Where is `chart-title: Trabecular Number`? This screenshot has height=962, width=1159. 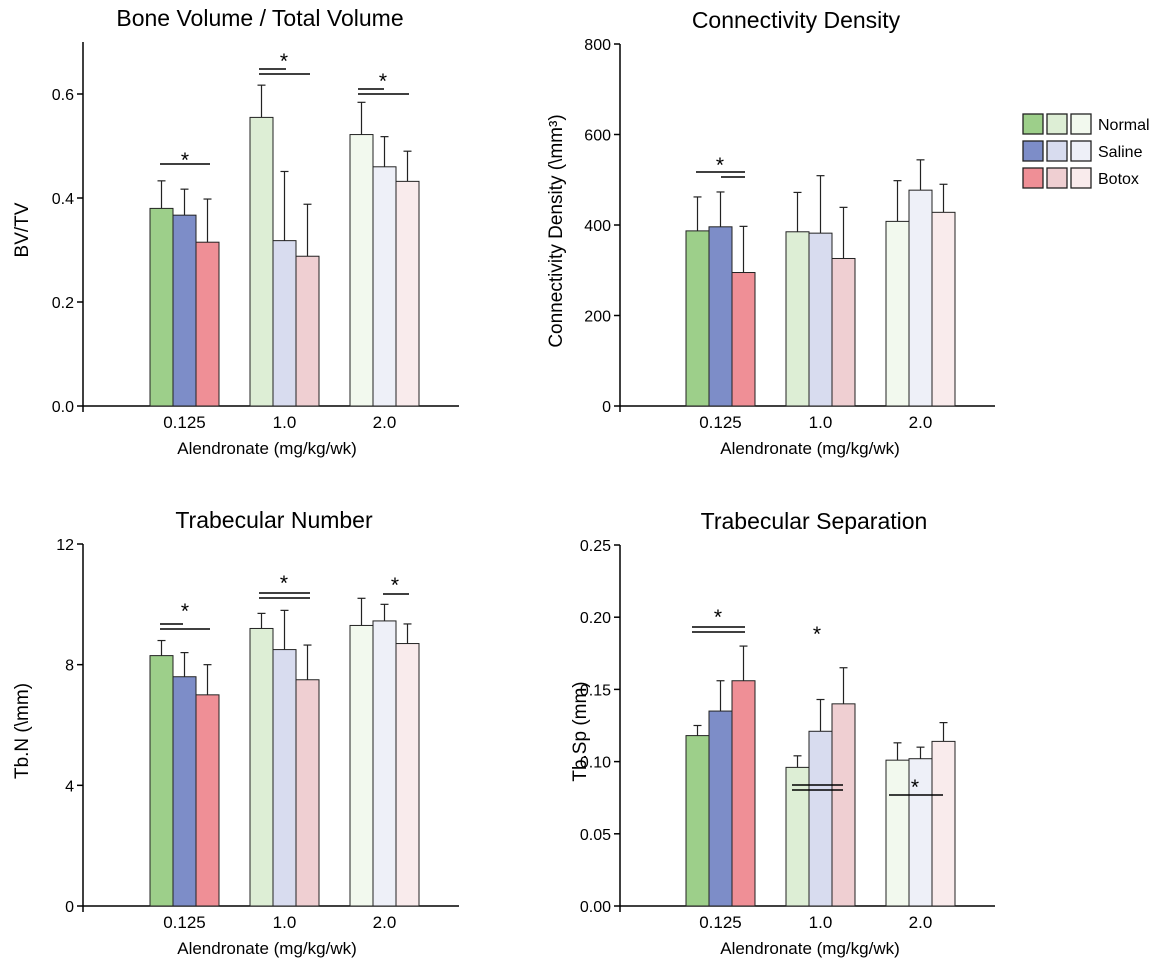 chart-title: Trabecular Number is located at coordinates (274, 520).